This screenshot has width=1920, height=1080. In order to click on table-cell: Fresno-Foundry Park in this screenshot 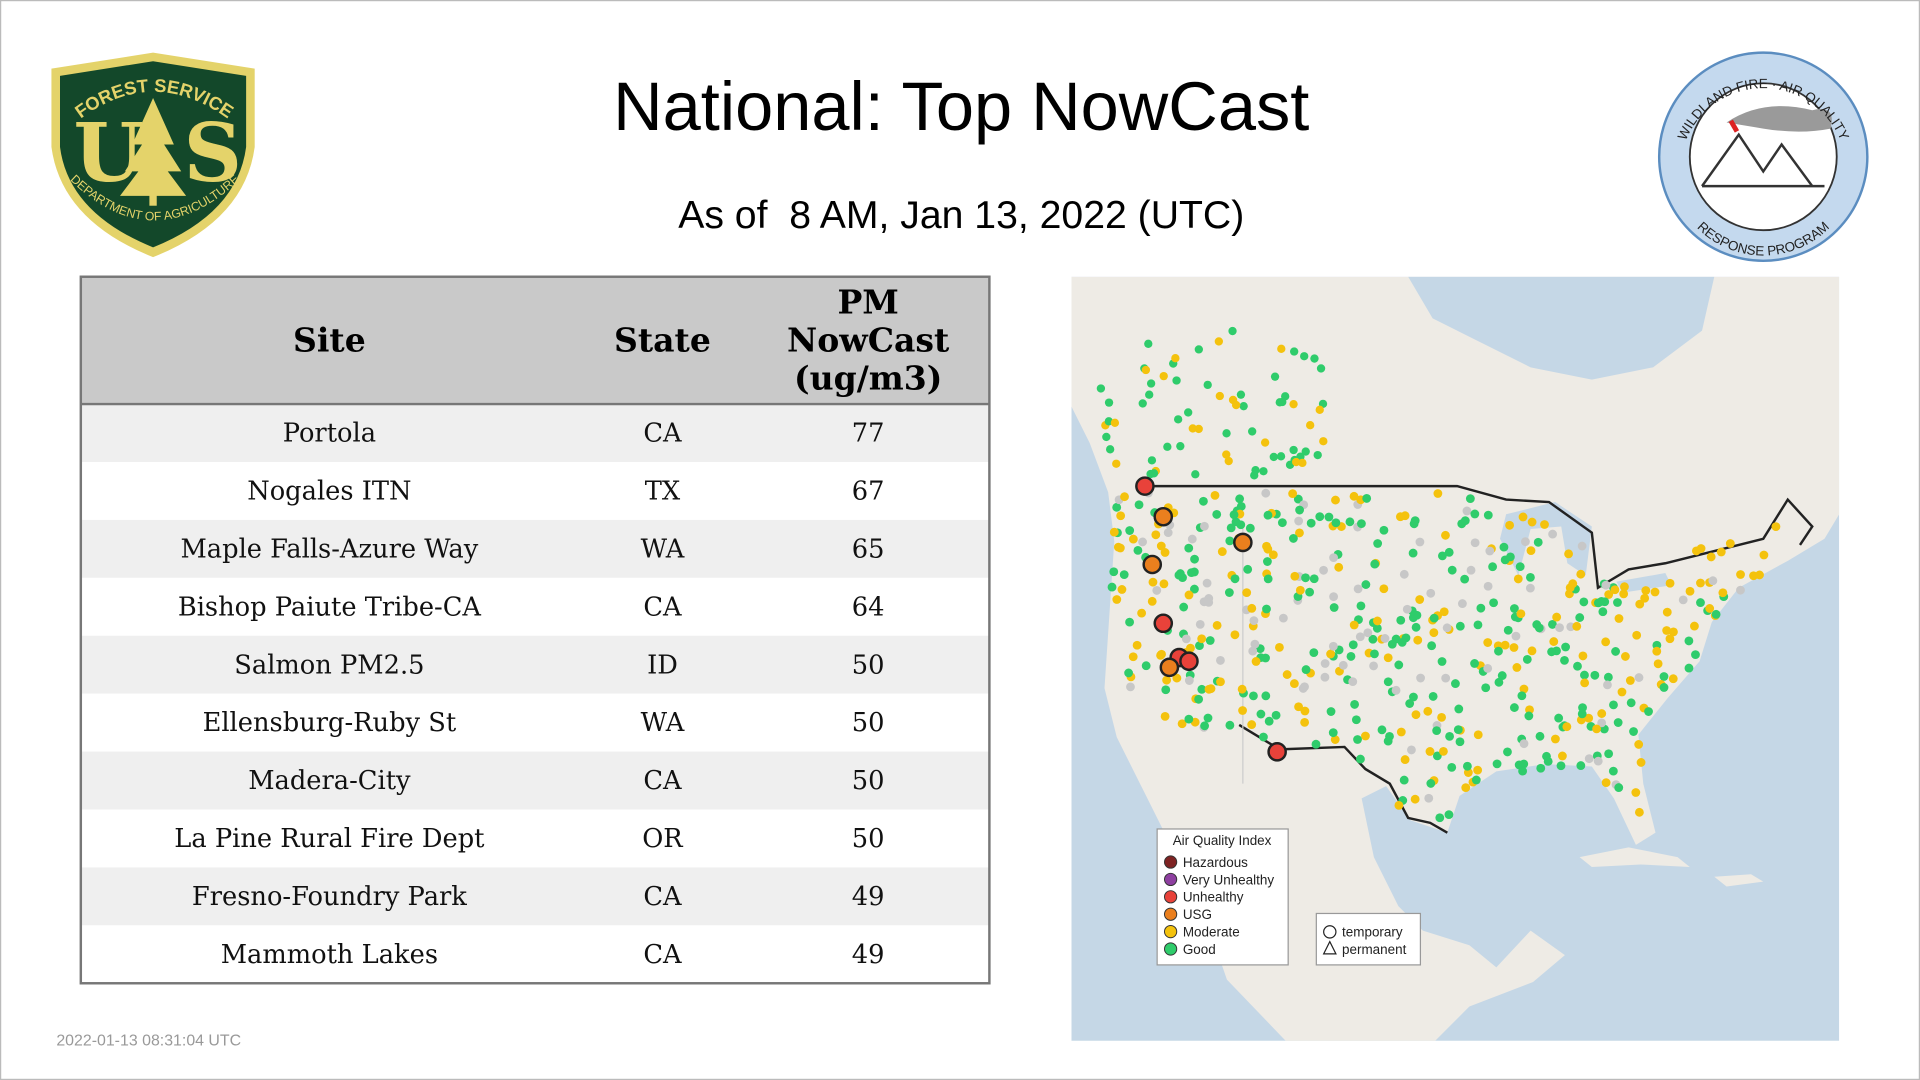, I will do `click(329, 897)`.